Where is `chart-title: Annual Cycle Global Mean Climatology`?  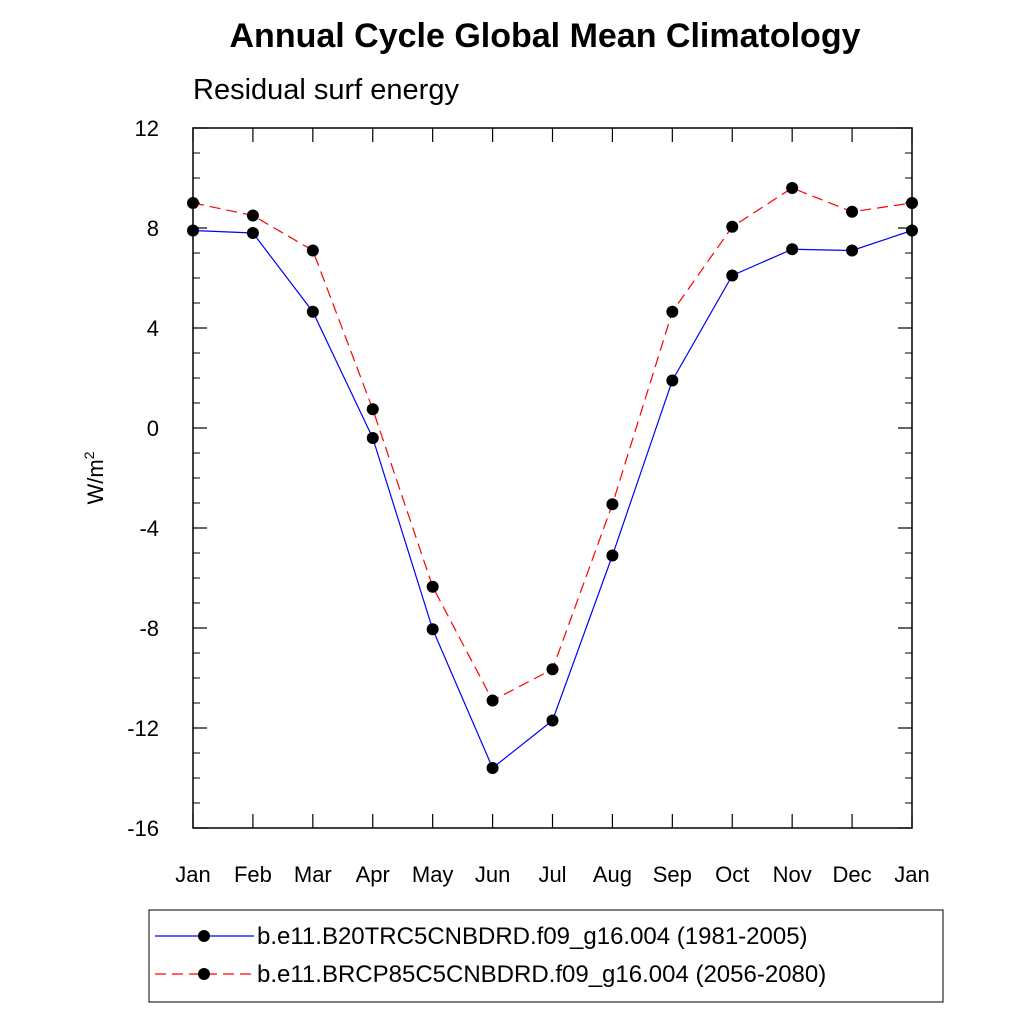
chart-title: Annual Cycle Global Mean Climatology is located at coordinates (545, 36).